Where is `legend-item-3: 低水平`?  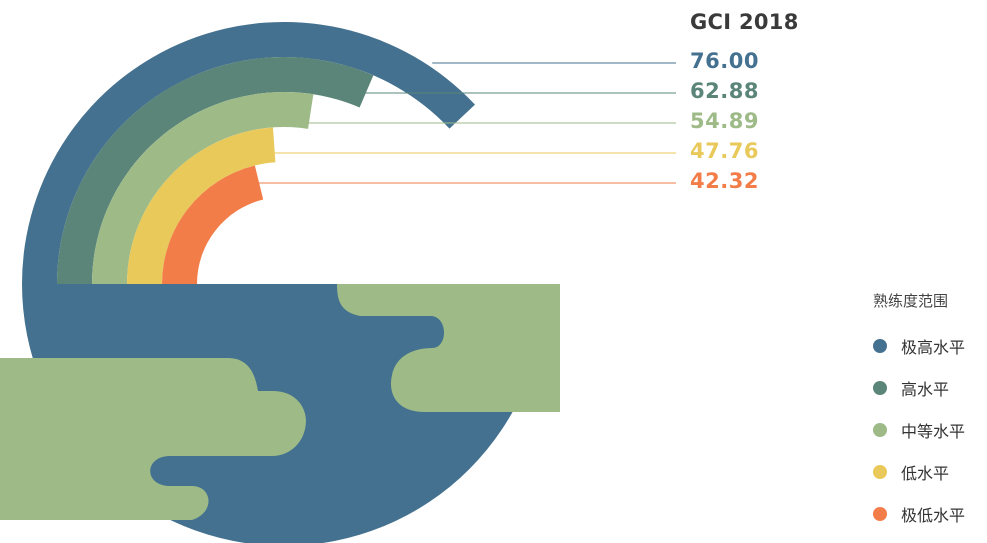 legend-item-3: 低水平 is located at coordinates (919, 472).